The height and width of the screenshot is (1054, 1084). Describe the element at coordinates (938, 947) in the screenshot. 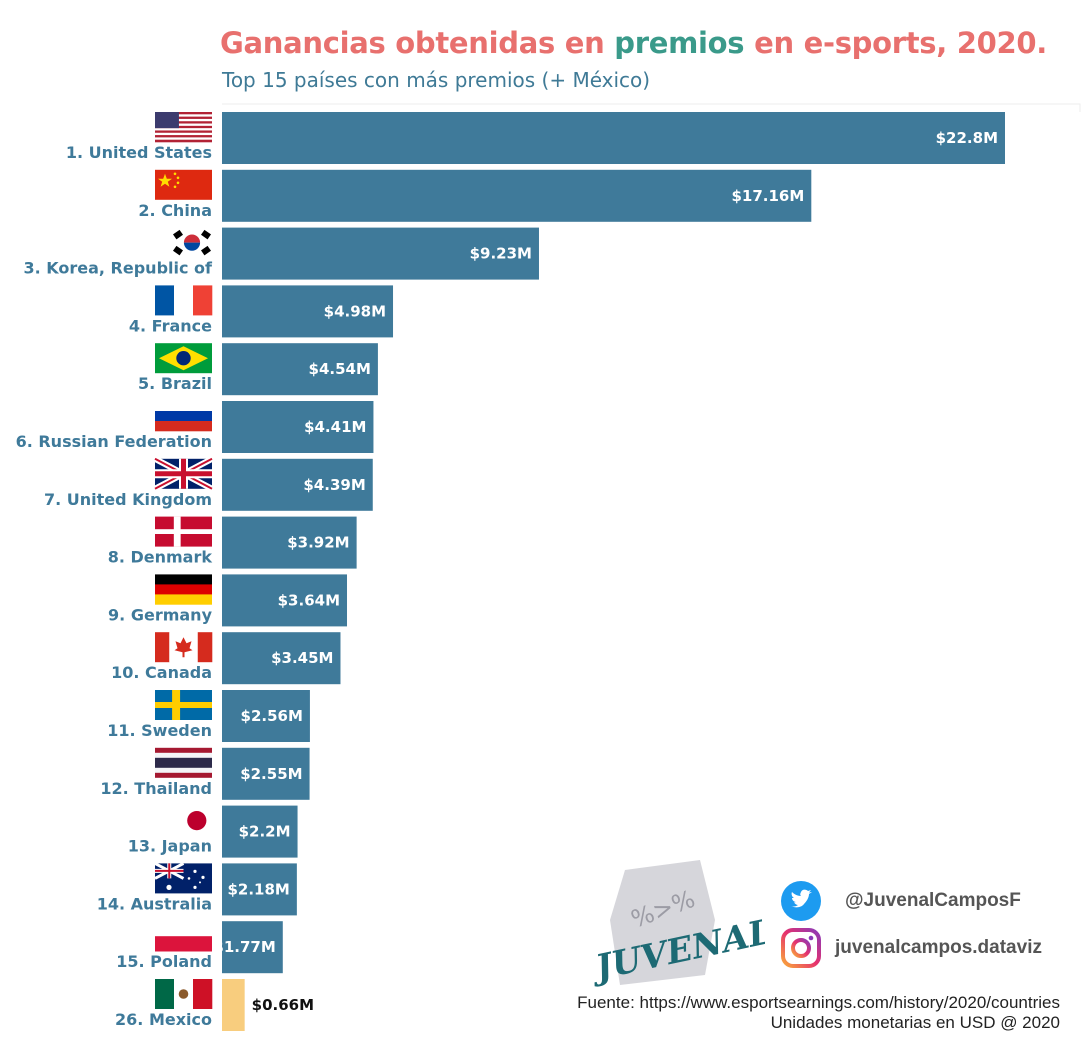

I see `instagram-handle: juvenalcampos.dataviz` at that location.